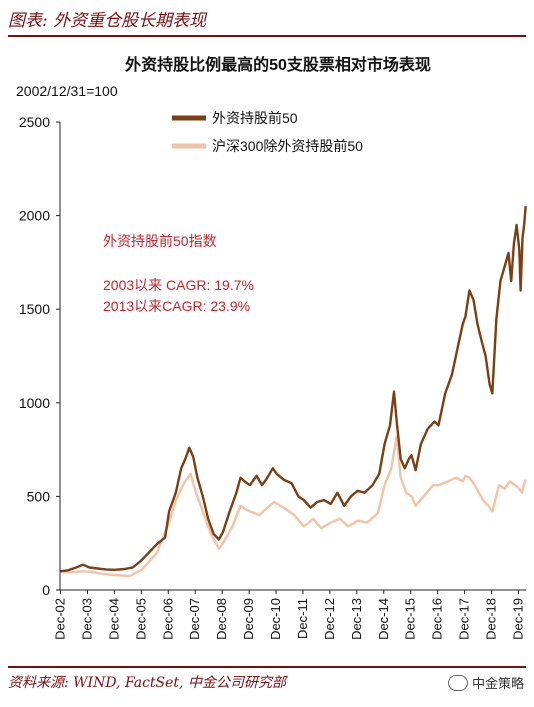 This screenshot has height=707, width=534. I want to click on chart-subtitle: 2002/12/31=100, so click(67, 91).